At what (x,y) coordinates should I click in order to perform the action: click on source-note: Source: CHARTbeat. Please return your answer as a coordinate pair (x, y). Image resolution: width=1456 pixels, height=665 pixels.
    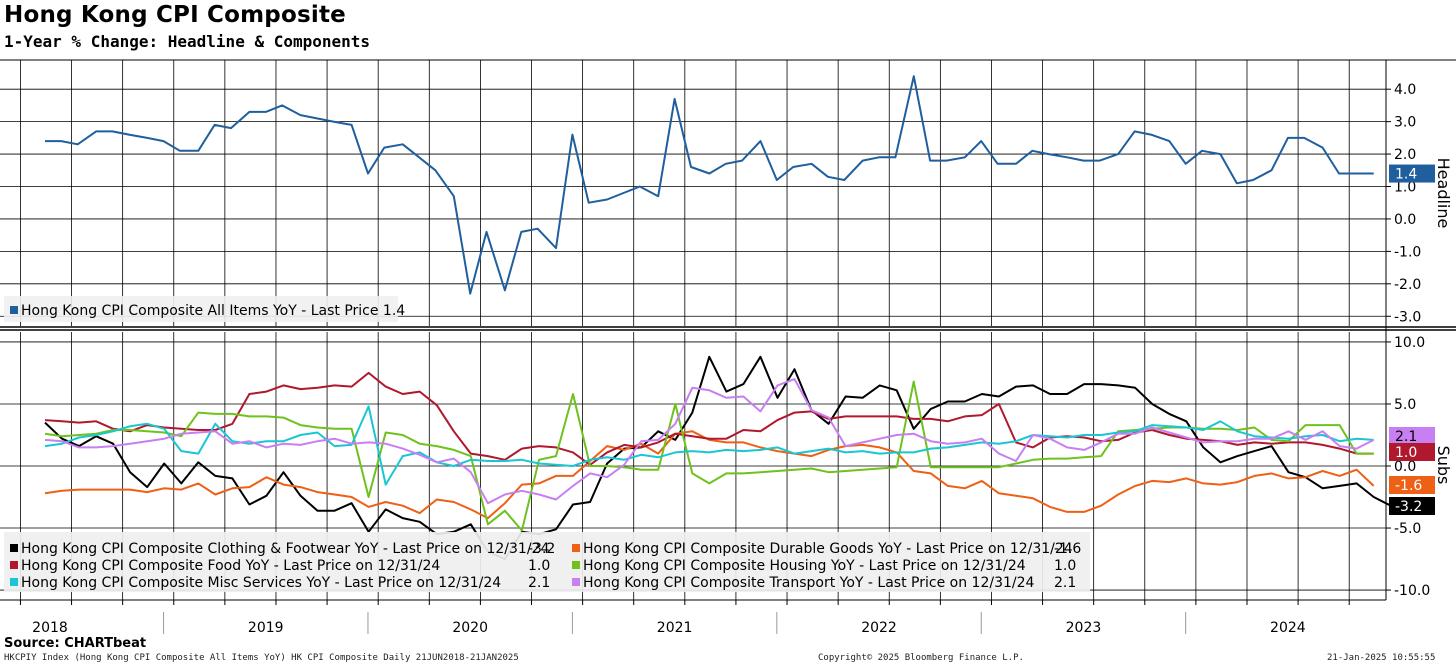
    Looking at the image, I should click on (75, 643).